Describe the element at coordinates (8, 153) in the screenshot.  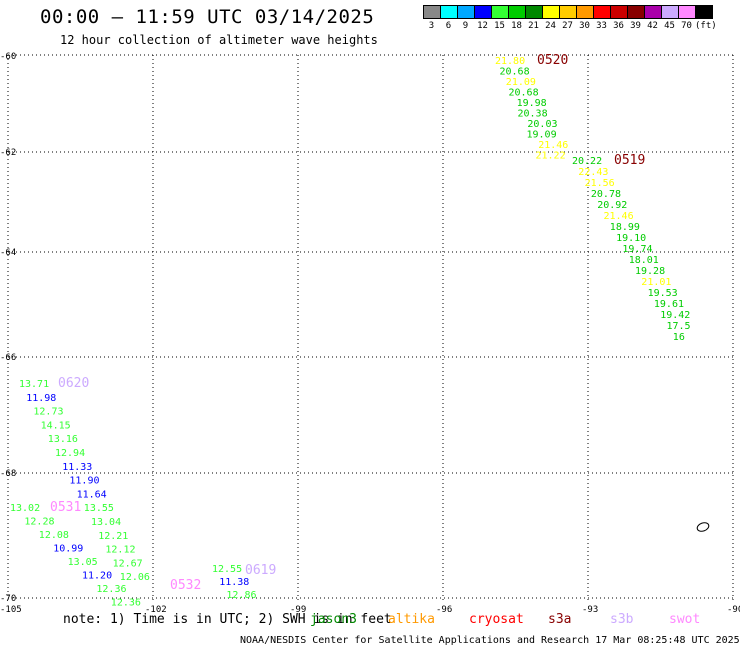
I see `lat-tick-label: -62` at that location.